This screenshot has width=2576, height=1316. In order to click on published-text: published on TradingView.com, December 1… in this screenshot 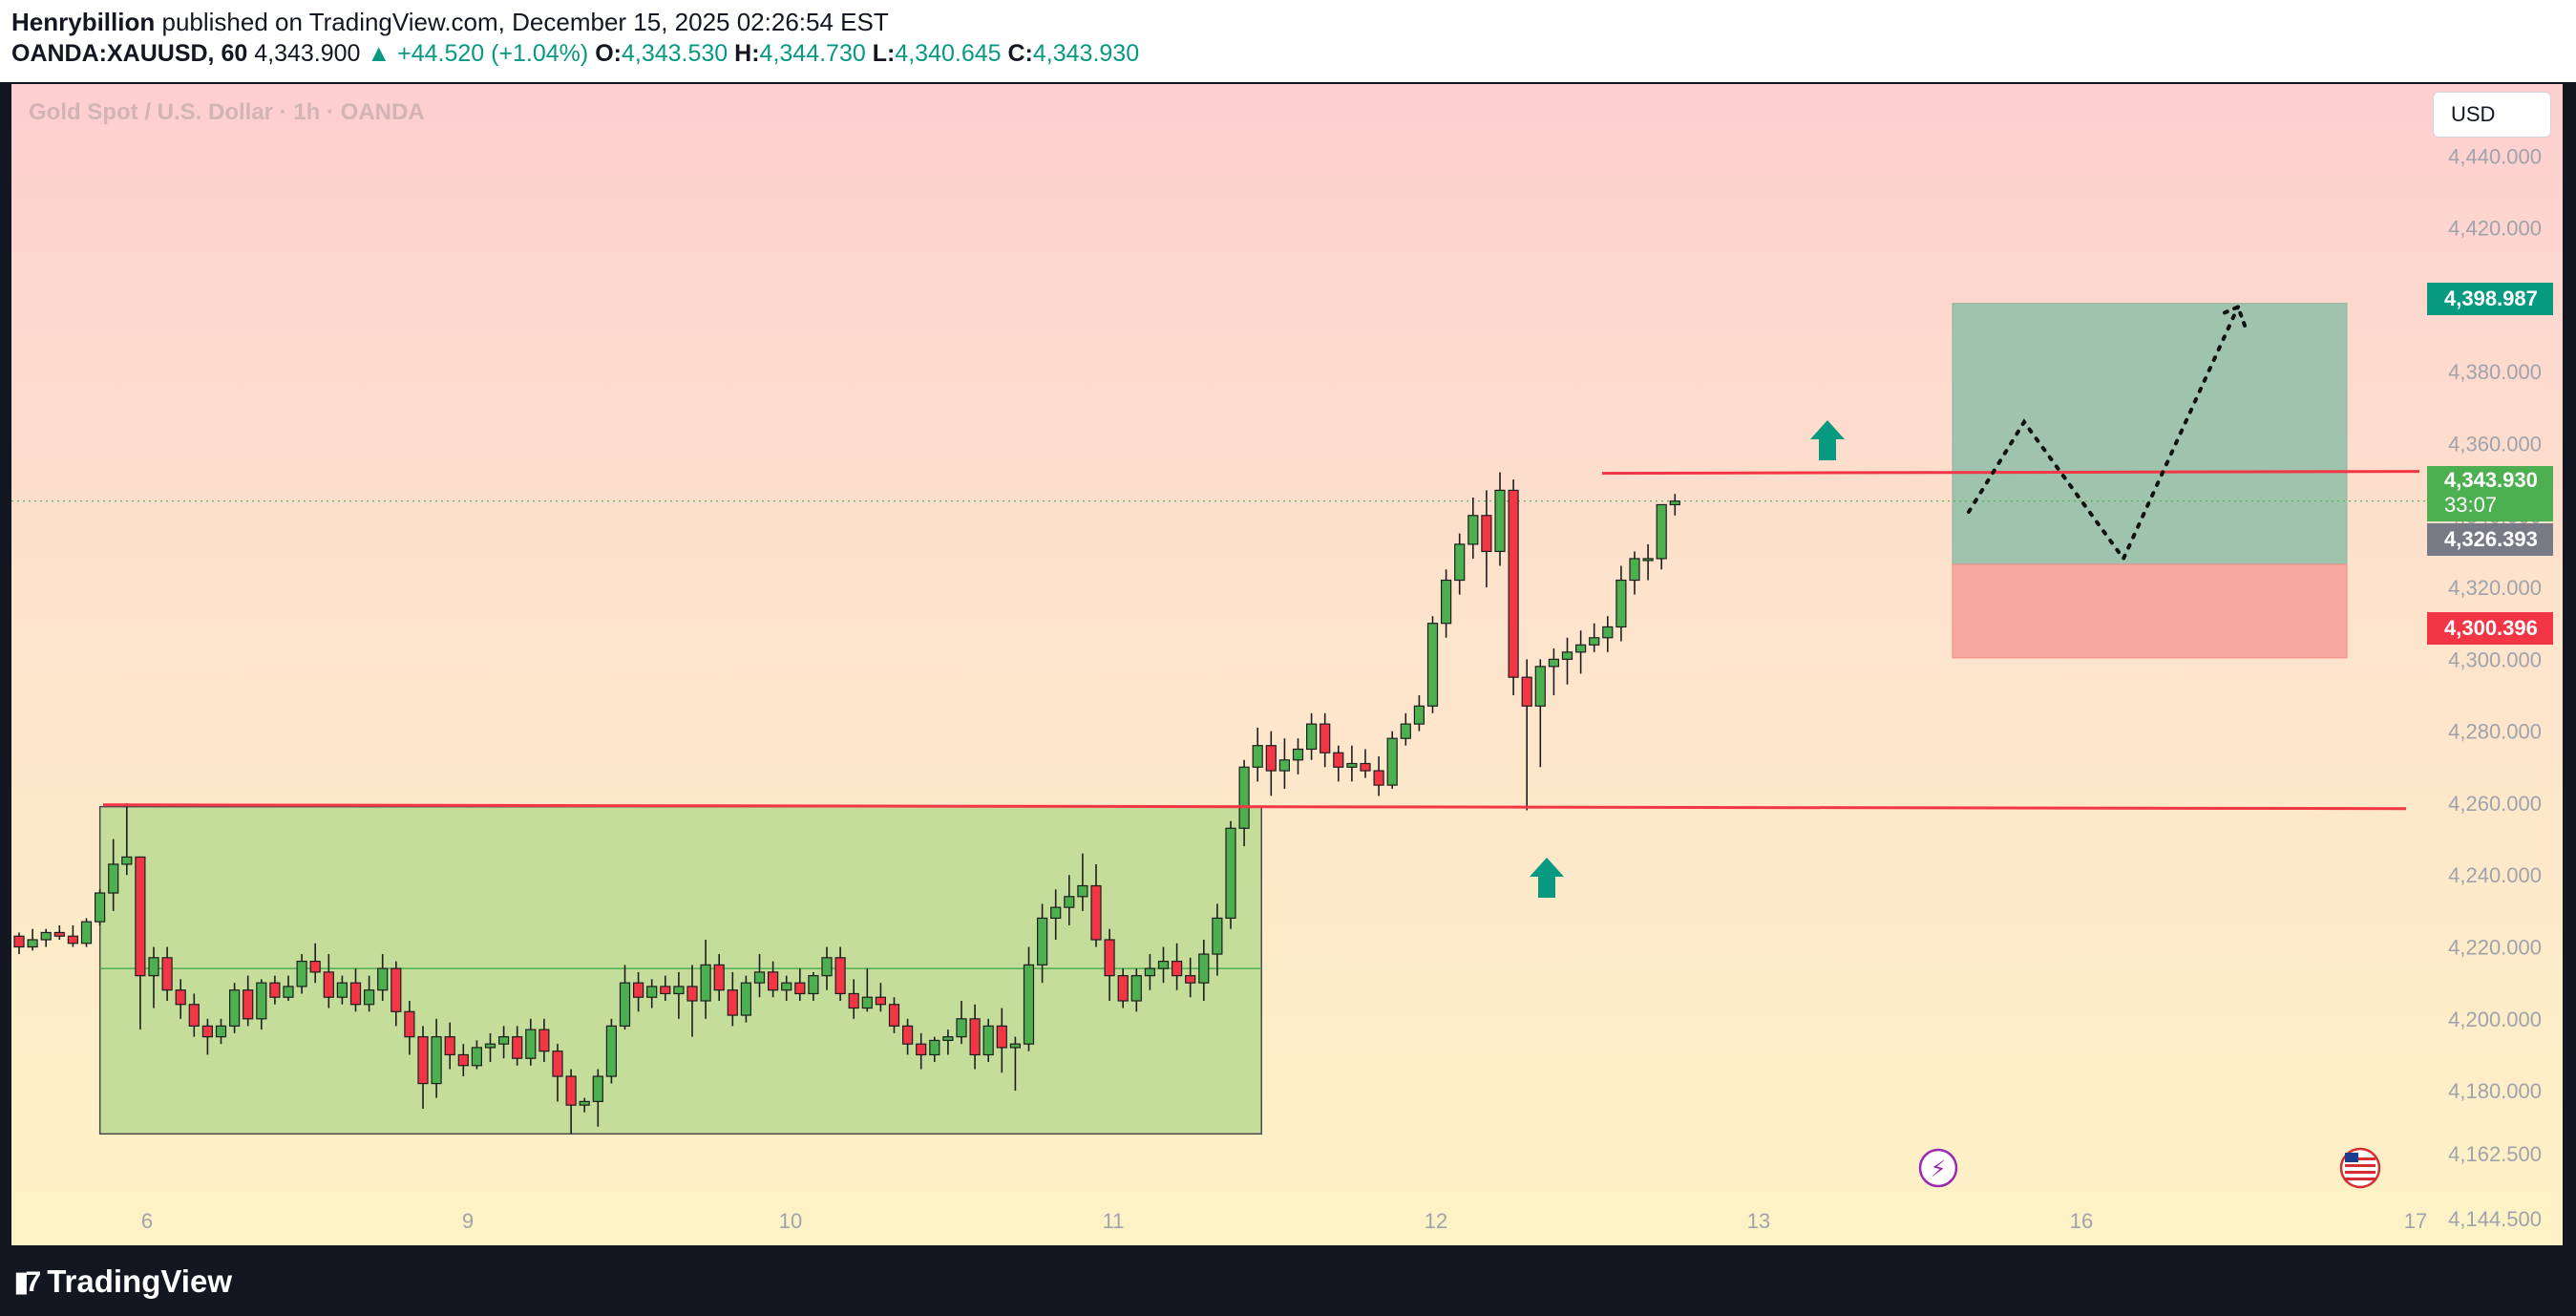, I will do `click(525, 22)`.